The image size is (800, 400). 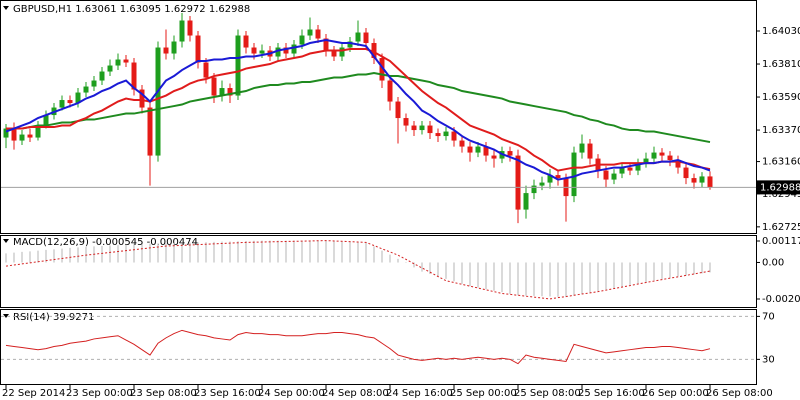 I want to click on x-tick-label: 24 Sep 00:00, so click(x=291, y=393).